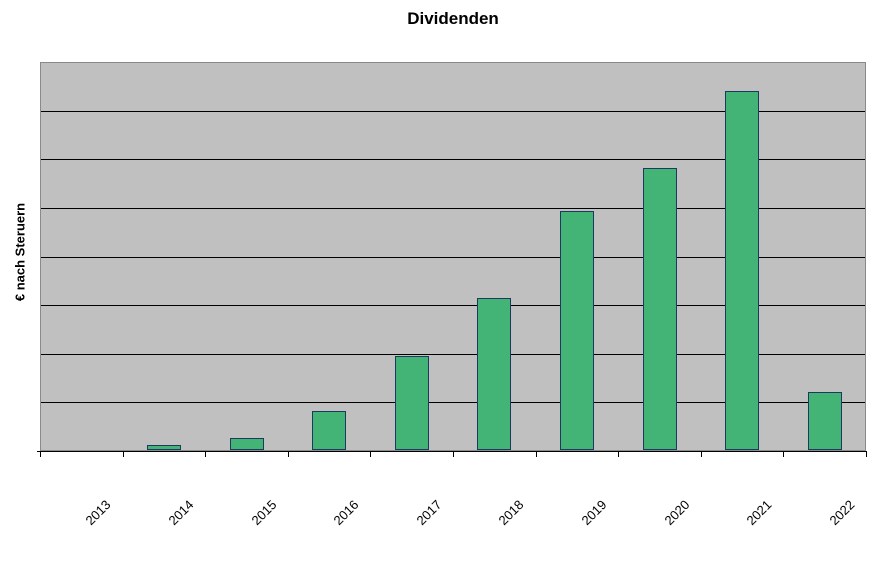 Image resolution: width=873 pixels, height=579 pixels. Describe the element at coordinates (494, 374) in the screenshot. I see `bar-2018` at that location.